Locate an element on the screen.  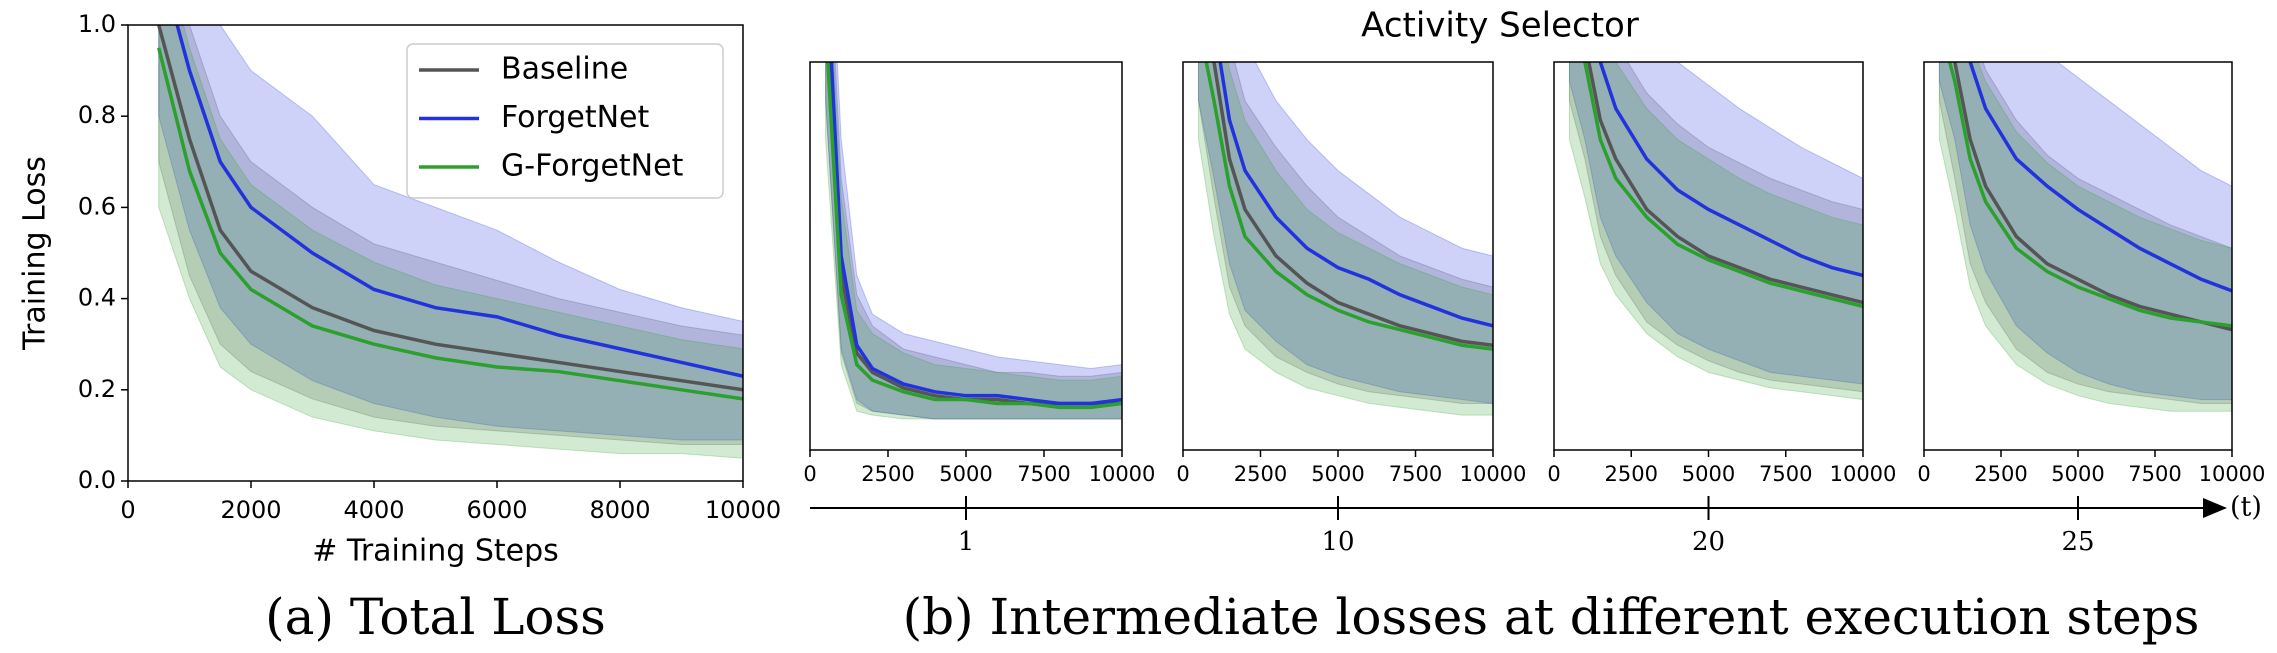
legend-box is located at coordinates (565, 121).